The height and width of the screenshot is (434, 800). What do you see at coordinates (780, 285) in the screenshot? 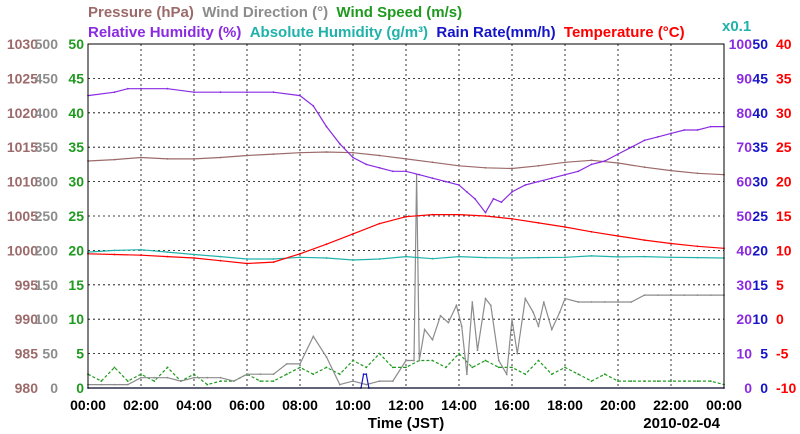
I see `temperature-tick-label: 5` at bounding box center [780, 285].